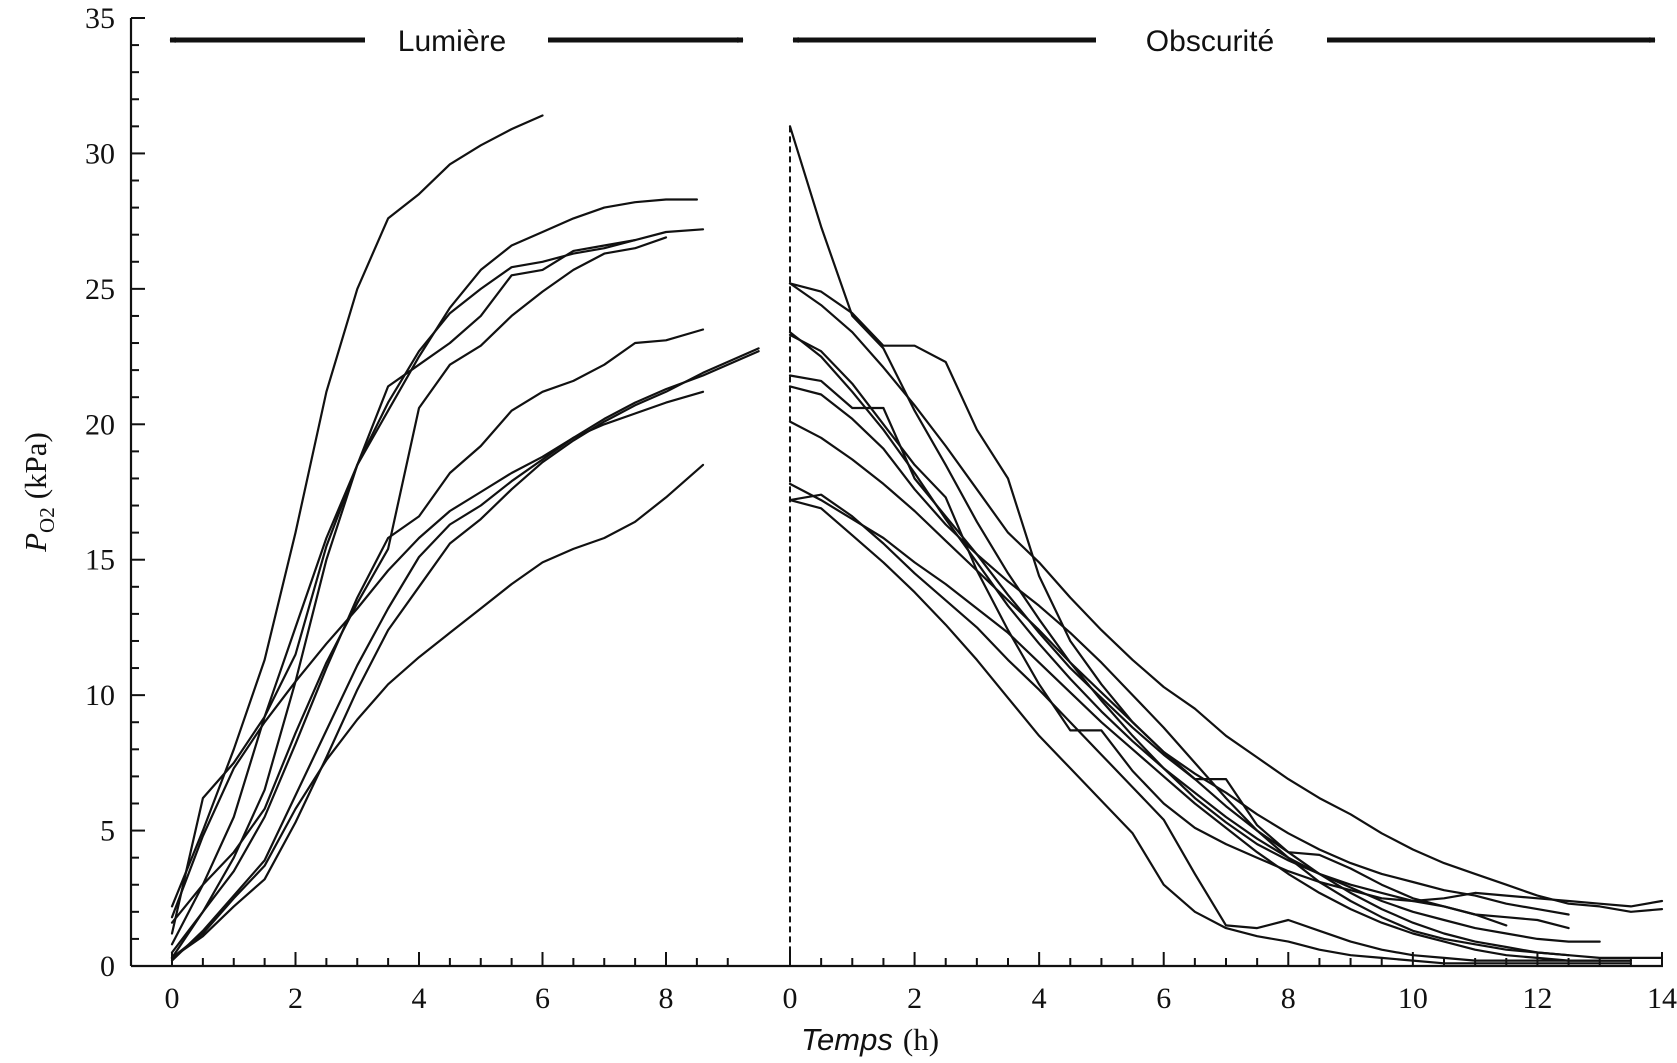 The image size is (1677, 1063). Describe the element at coordinates (100, 153) in the screenshot. I see `y-tick-label: 30` at that location.